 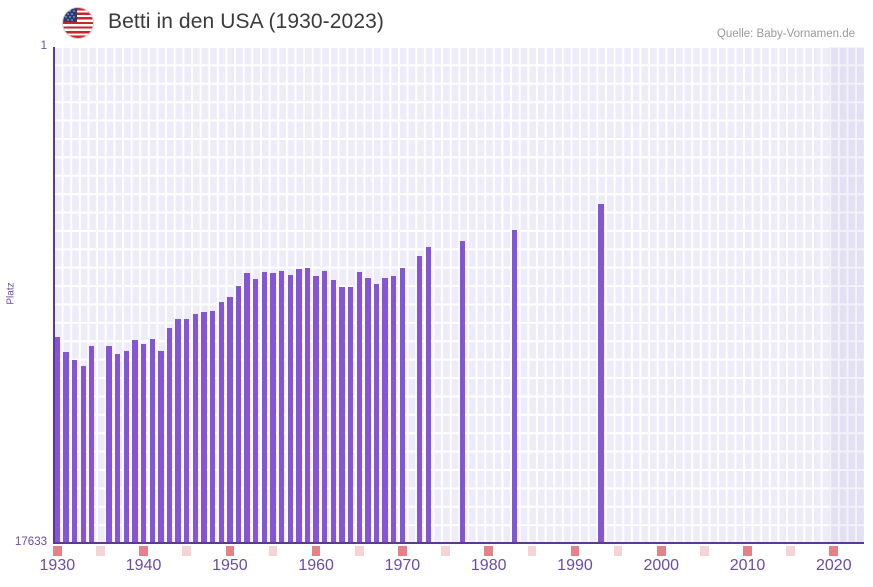 I want to click on x-axis-tick-label: 1970, so click(x=402, y=565).